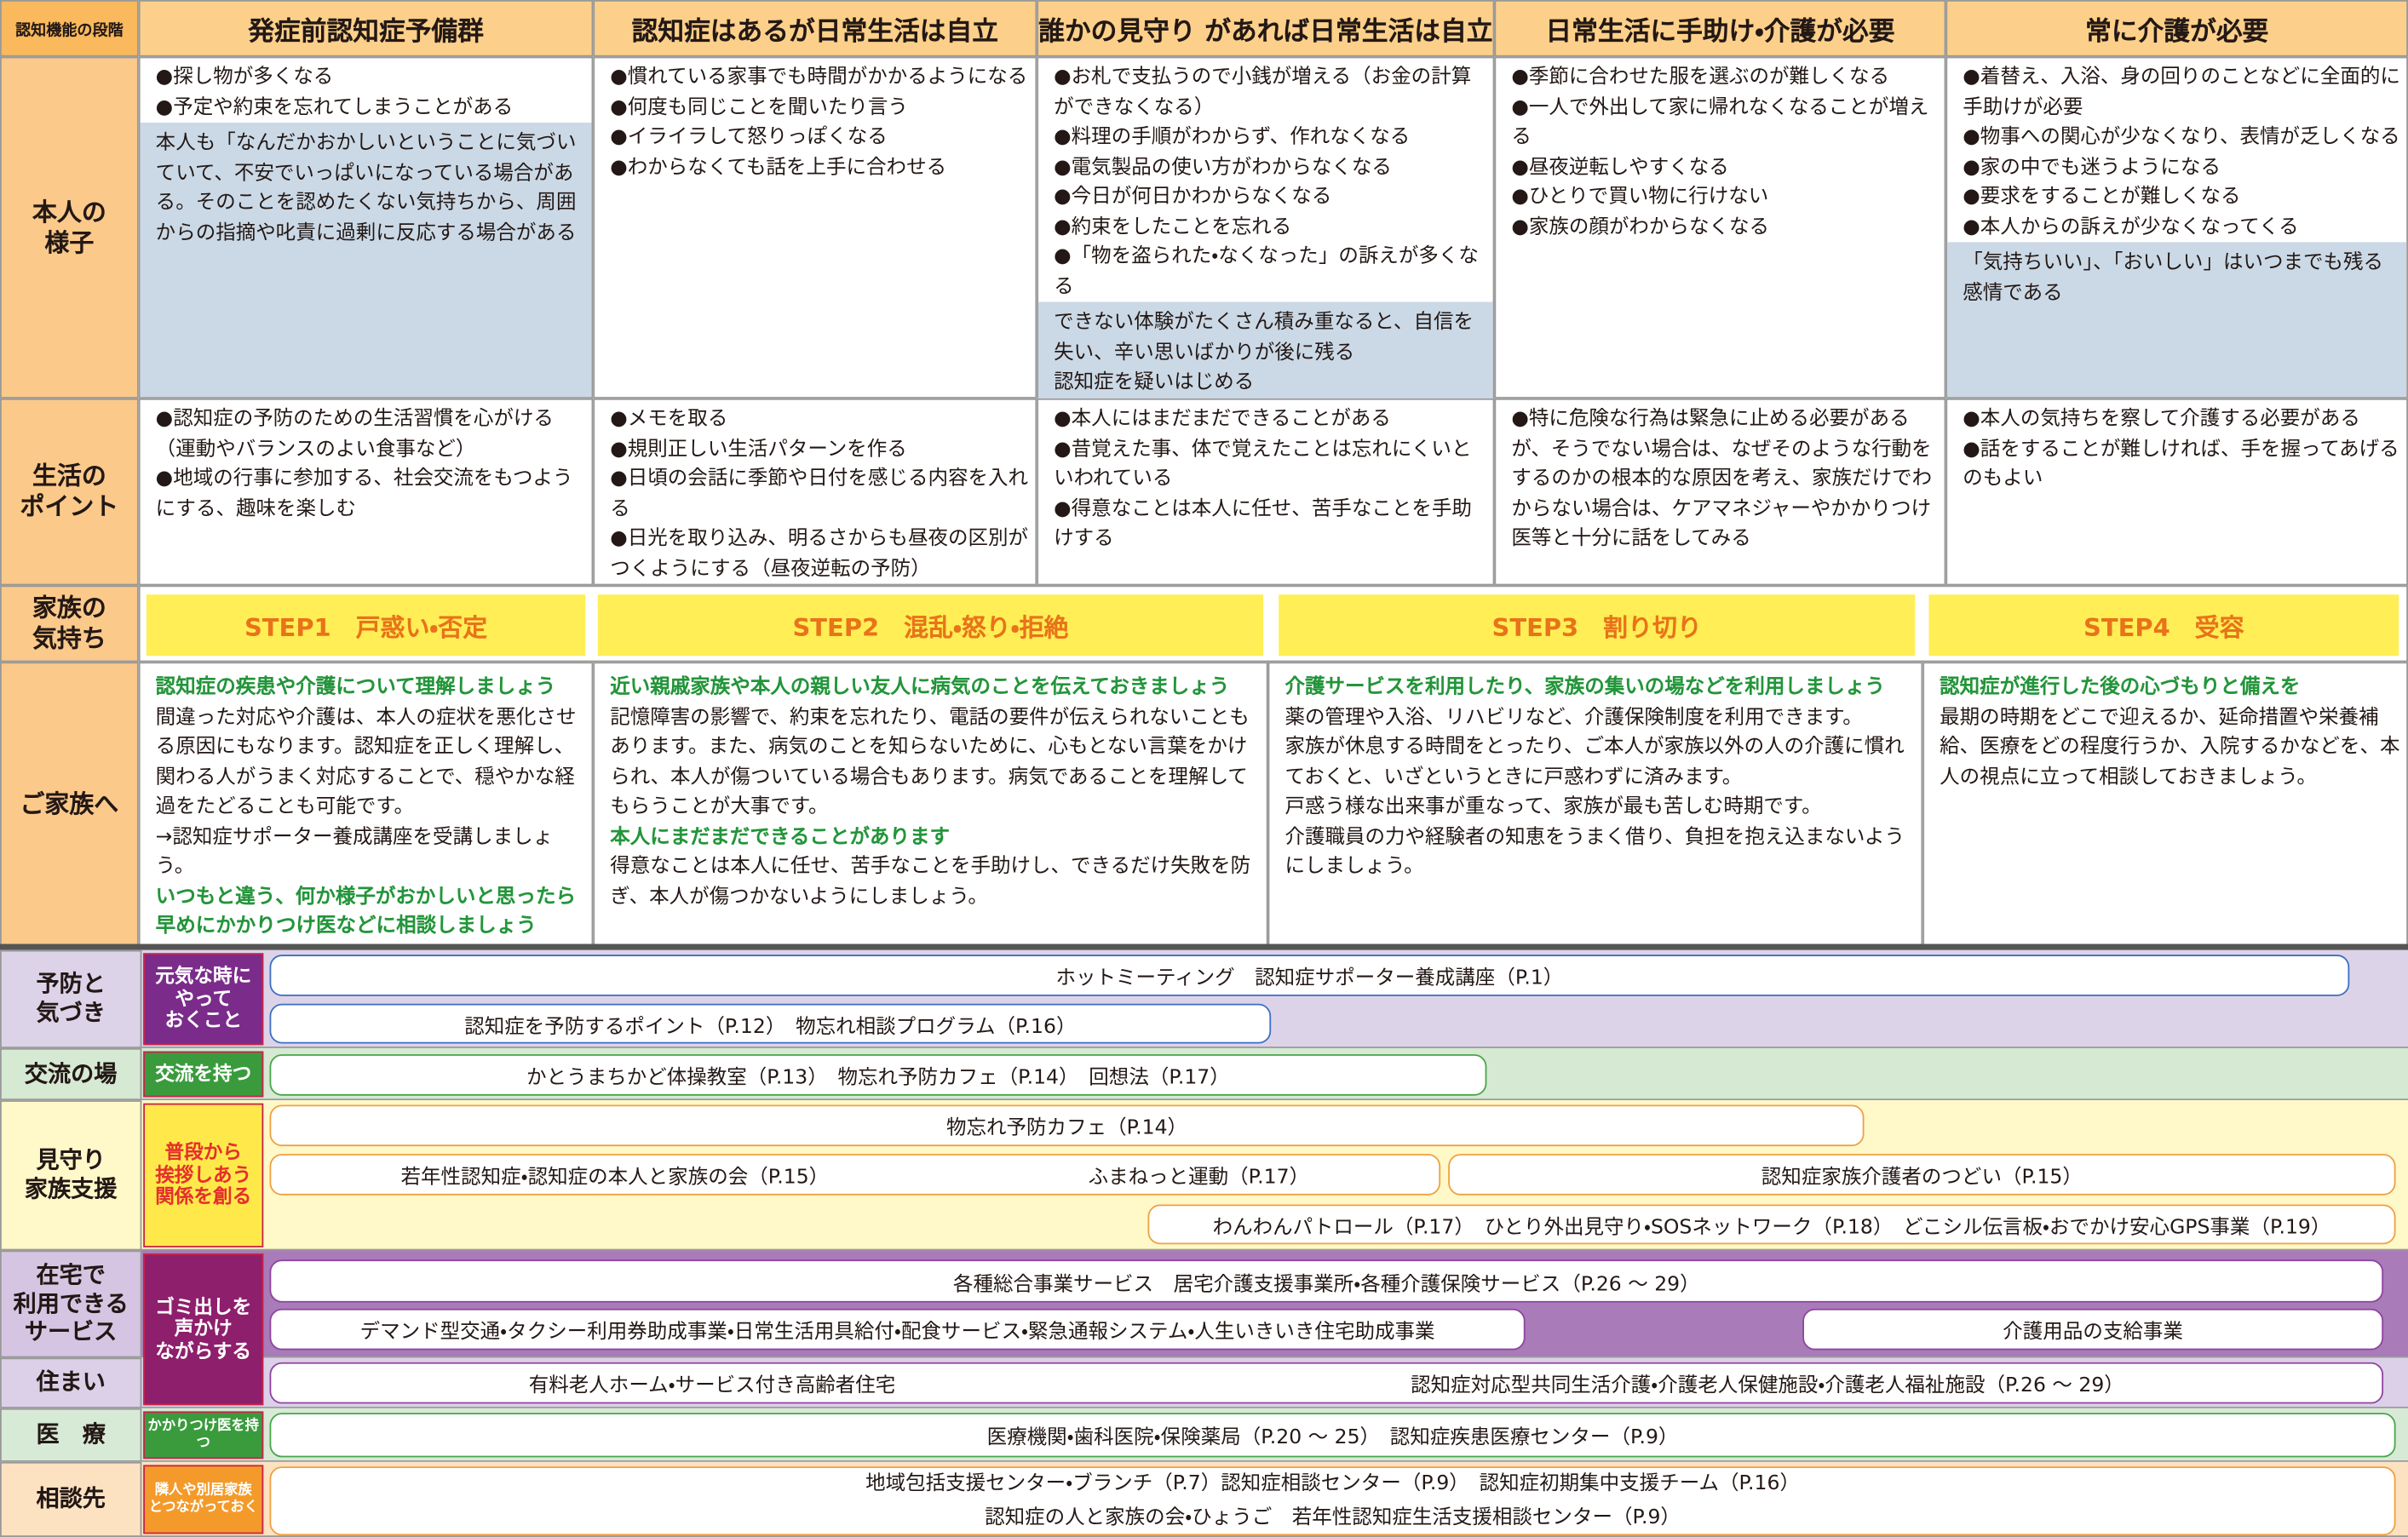 This screenshot has height=1537, width=2408. Describe the element at coordinates (770, 1027) in the screenshot. I see `service-text: 認知症を予防するポイント（P.12） 物忘れ相談プログラム（P.16）` at that location.